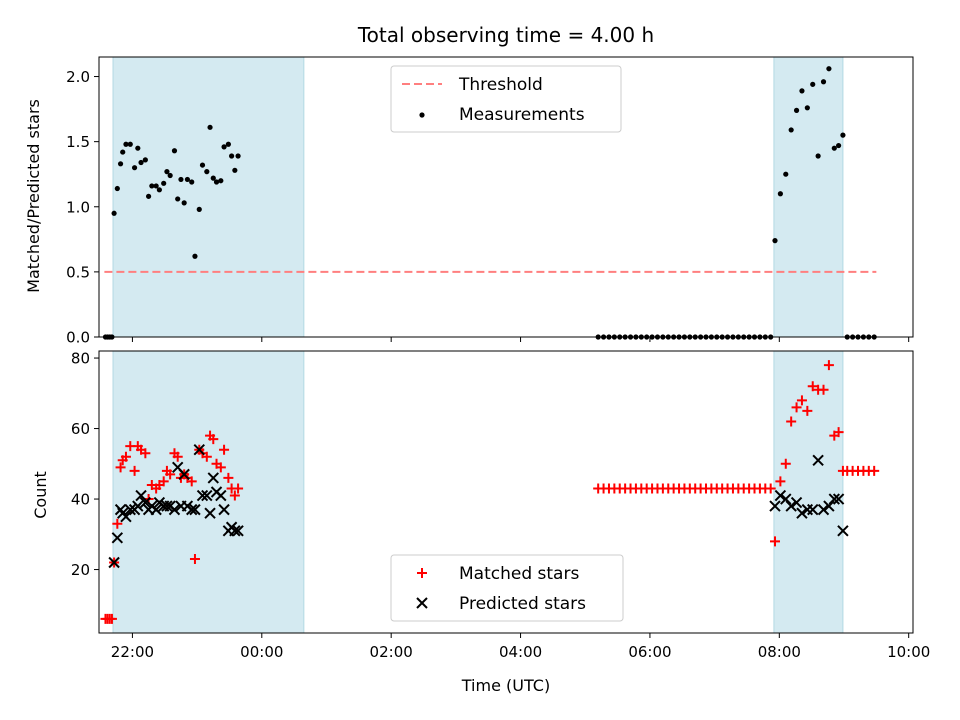  I want to click on x-axis-label: Time (UTC), so click(505, 685).